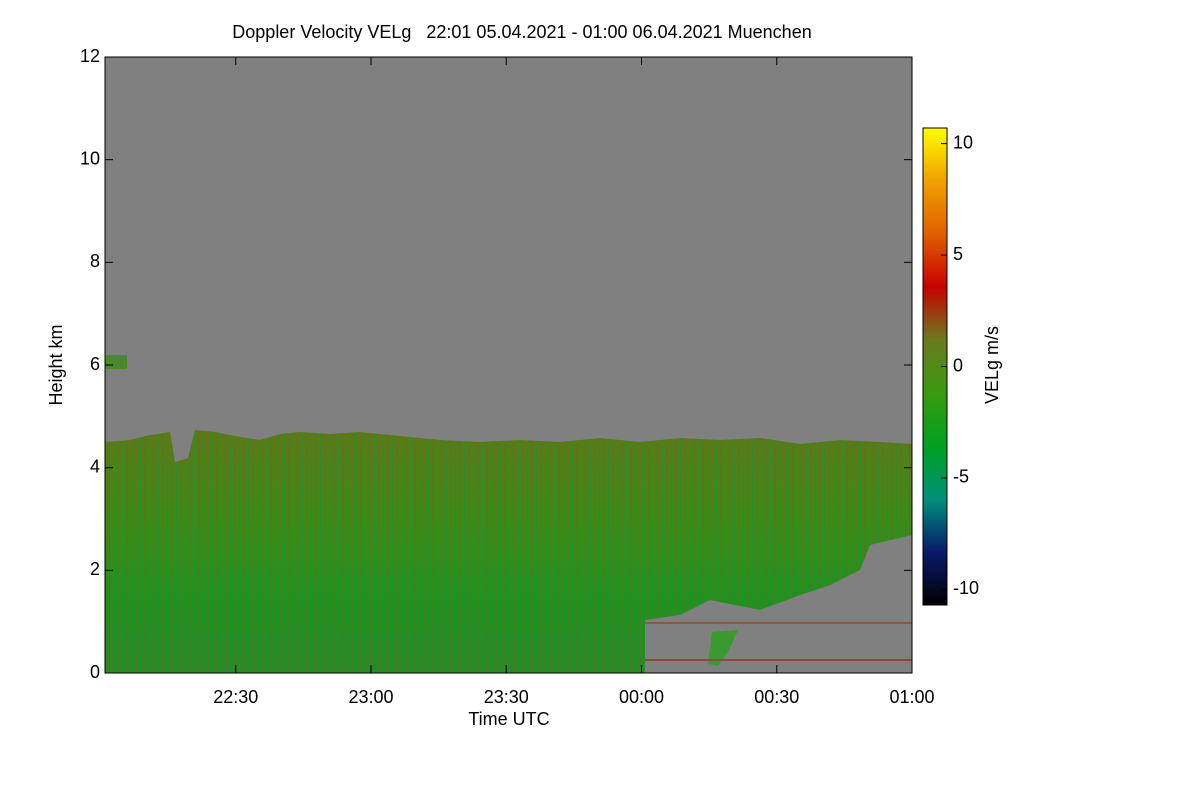 Image resolution: width=1200 pixels, height=800 pixels. I want to click on y-tick-label: 8, so click(95, 261).